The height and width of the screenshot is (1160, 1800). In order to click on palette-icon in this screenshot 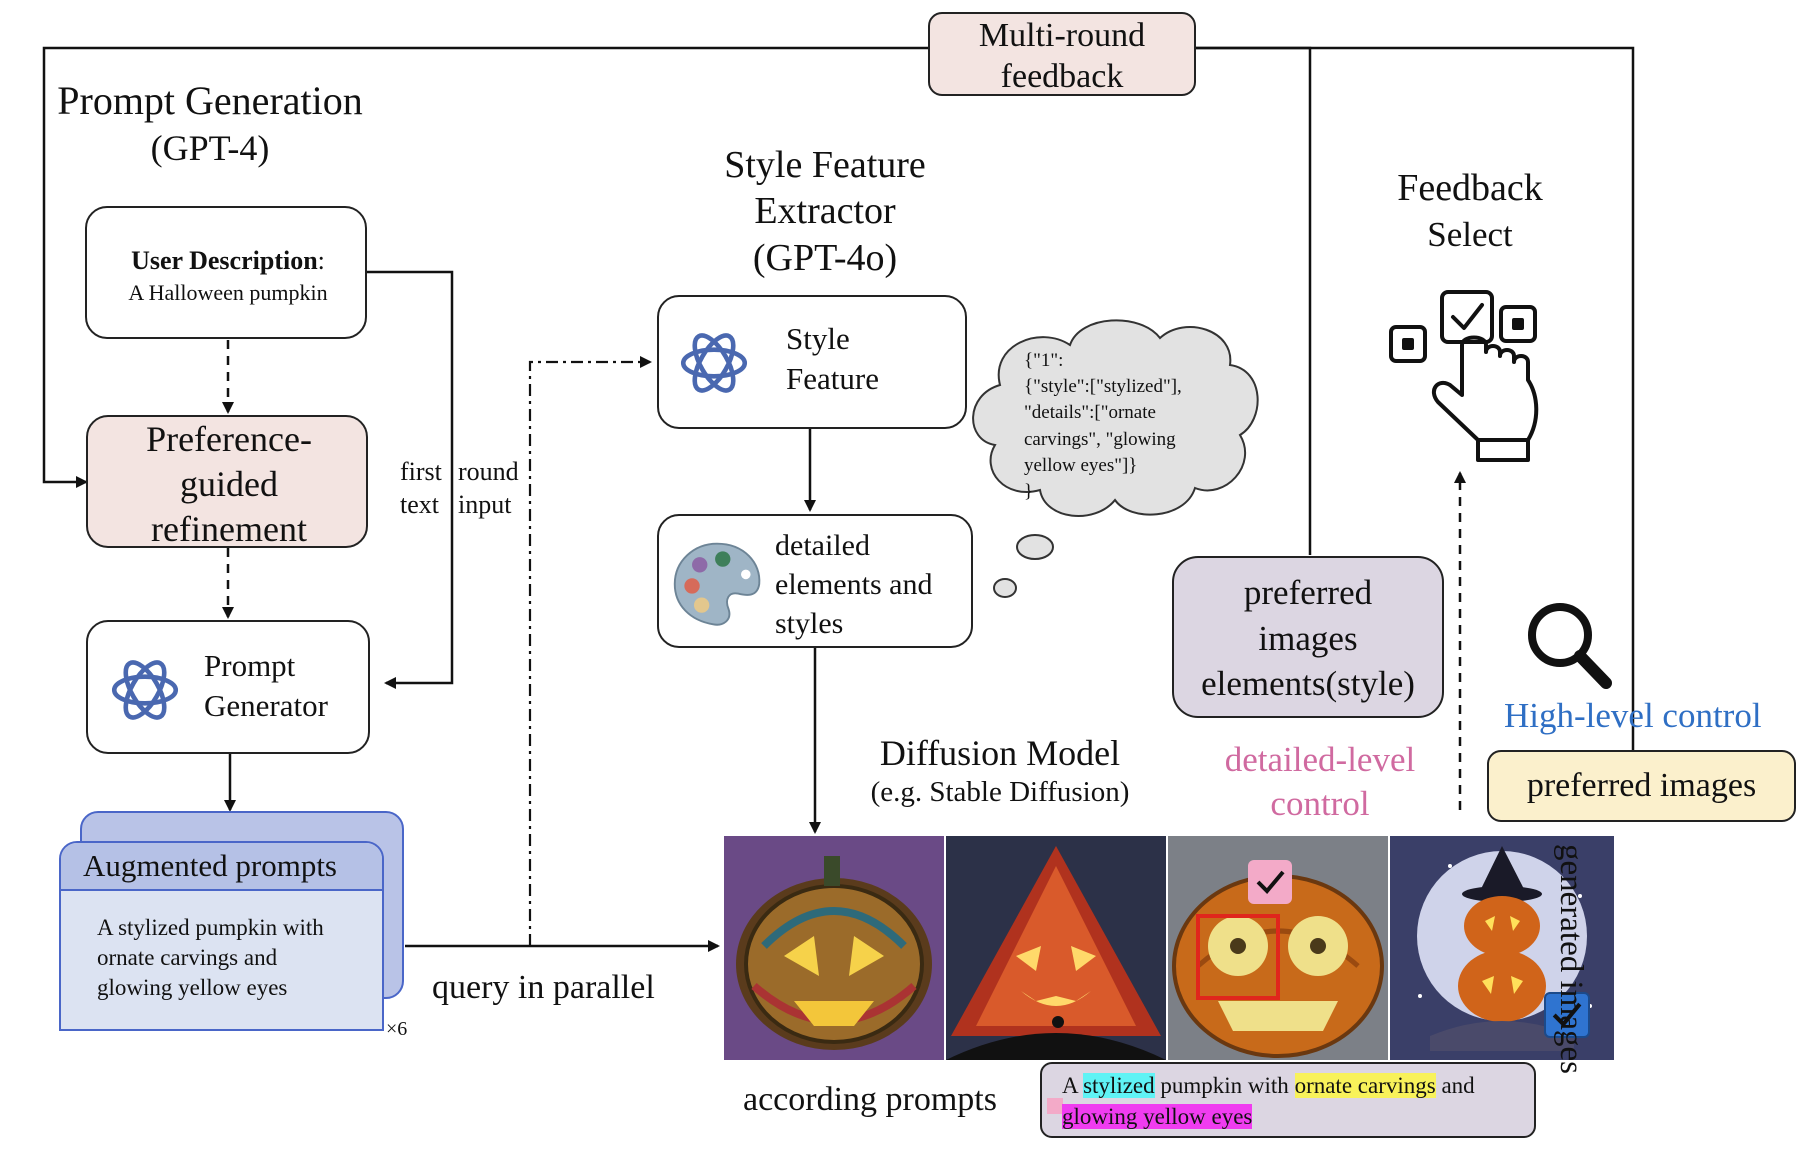, I will do `click(717, 584)`.